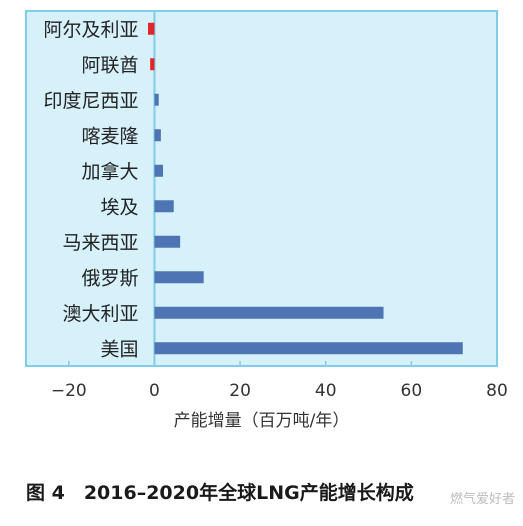 The image size is (523, 526). Describe the element at coordinates (69, 391) in the screenshot. I see `x-tick-label: −20` at that location.